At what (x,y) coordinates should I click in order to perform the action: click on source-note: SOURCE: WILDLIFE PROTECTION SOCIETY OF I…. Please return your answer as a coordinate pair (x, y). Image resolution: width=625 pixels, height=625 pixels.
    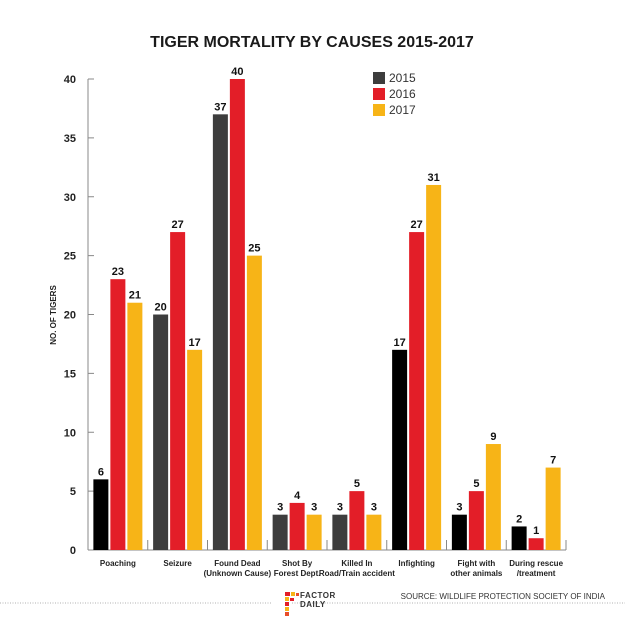
    Looking at the image, I should click on (503, 596).